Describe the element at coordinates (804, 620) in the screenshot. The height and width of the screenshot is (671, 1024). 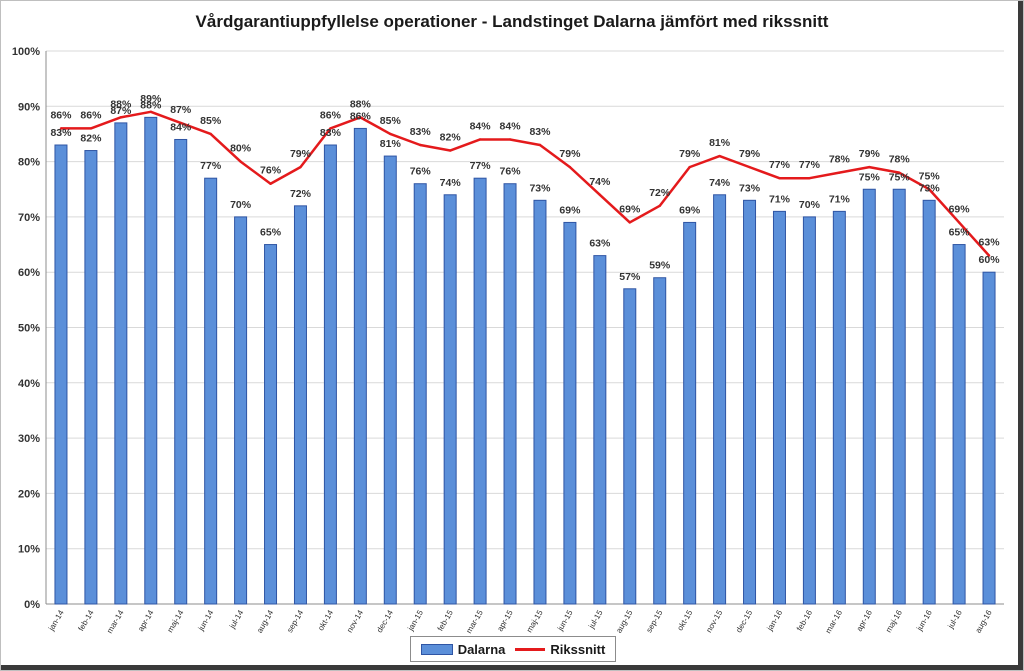
I see `x-tick-label: feb-16` at that location.